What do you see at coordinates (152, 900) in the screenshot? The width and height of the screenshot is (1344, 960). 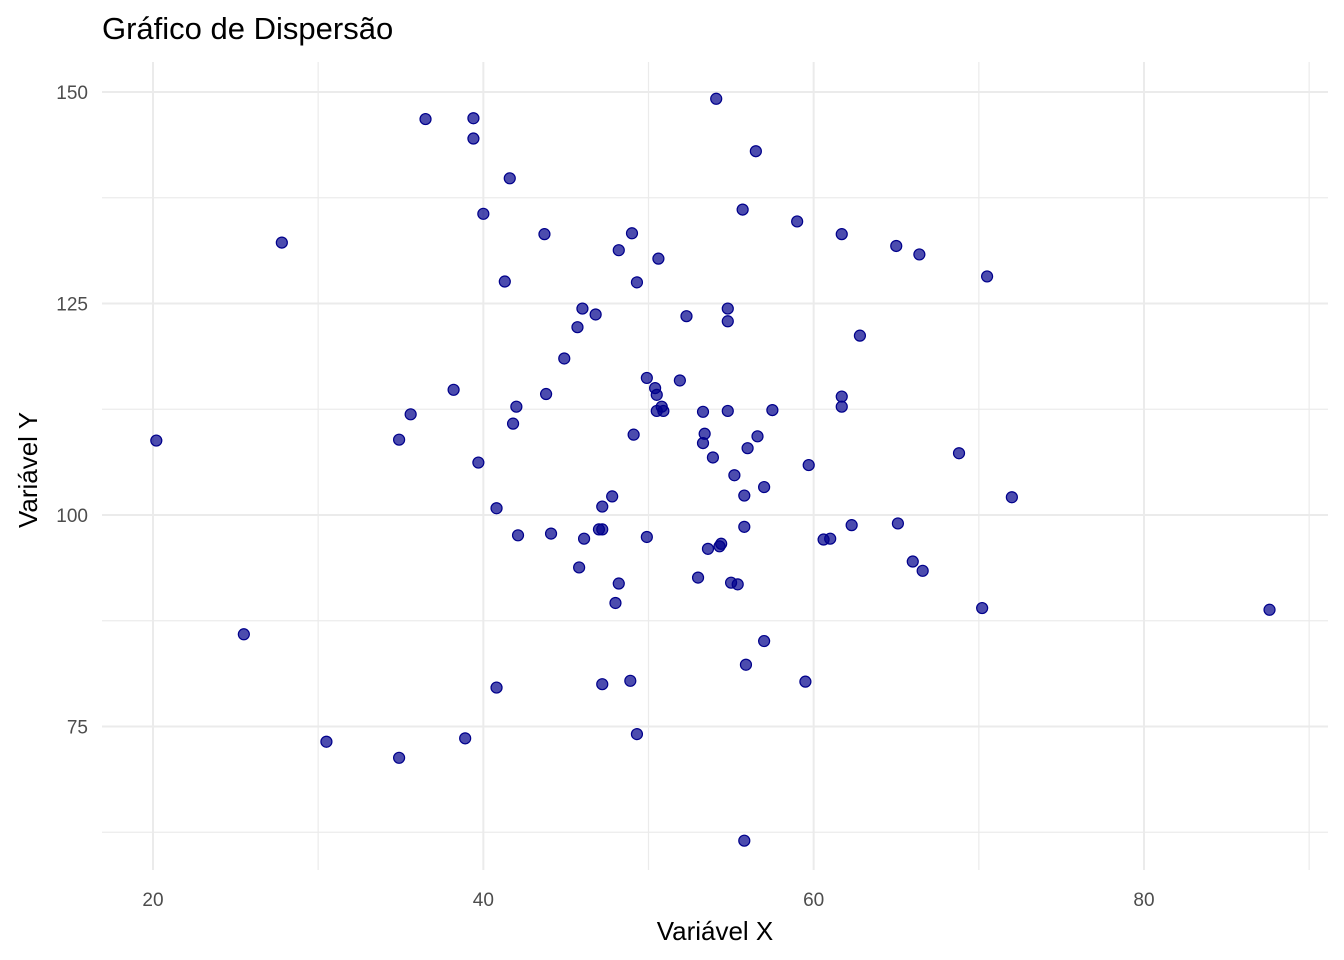 I see `x-tick-label: 20` at bounding box center [152, 900].